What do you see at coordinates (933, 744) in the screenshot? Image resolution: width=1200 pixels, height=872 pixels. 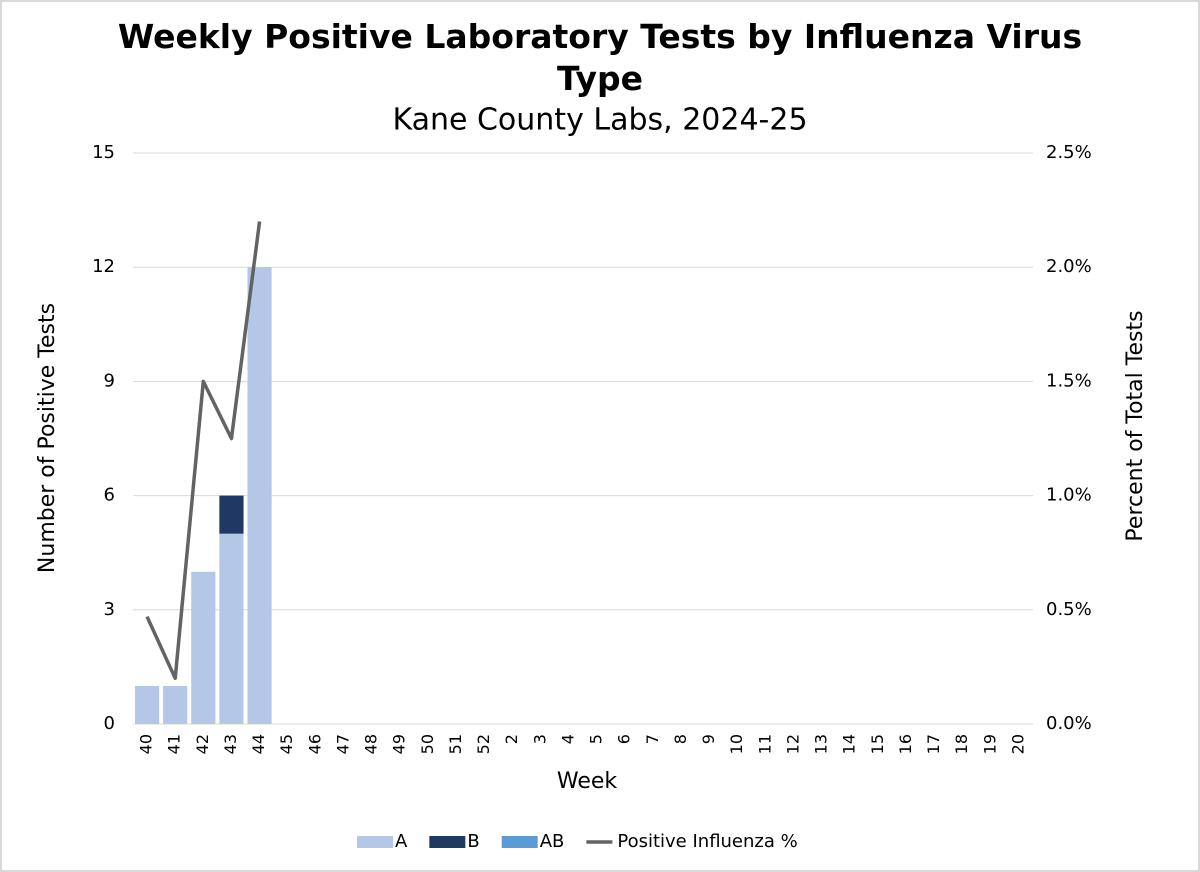 I see `x-tick-label: 17` at bounding box center [933, 744].